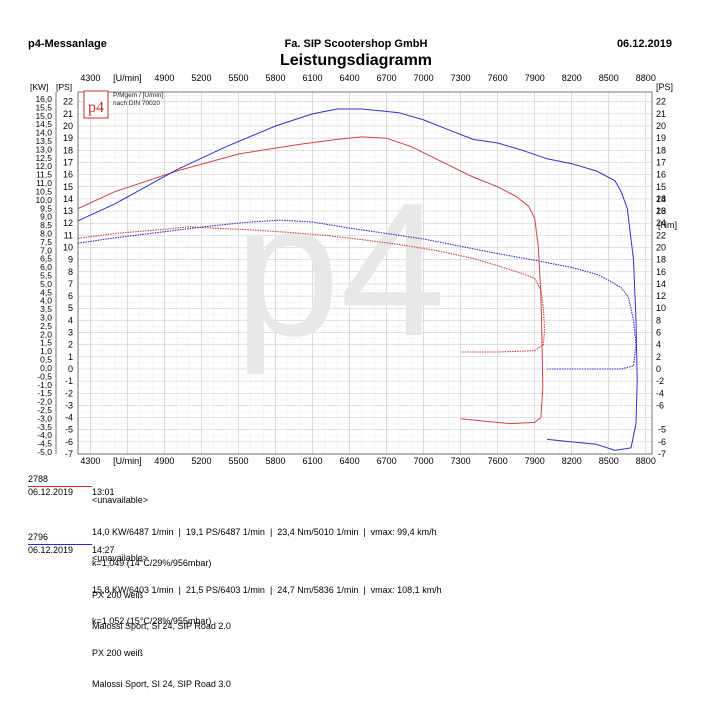 The image size is (712, 711). I want to click on record-line: PX 200 weiß, so click(118, 652).